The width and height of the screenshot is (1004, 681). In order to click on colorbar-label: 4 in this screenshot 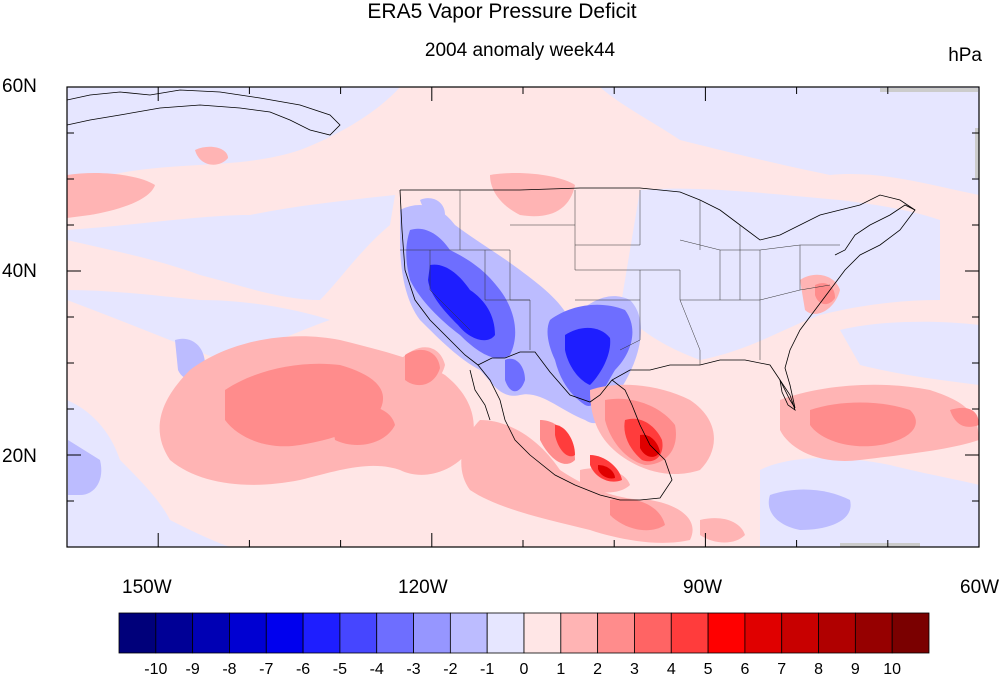, I will do `click(671, 669)`.